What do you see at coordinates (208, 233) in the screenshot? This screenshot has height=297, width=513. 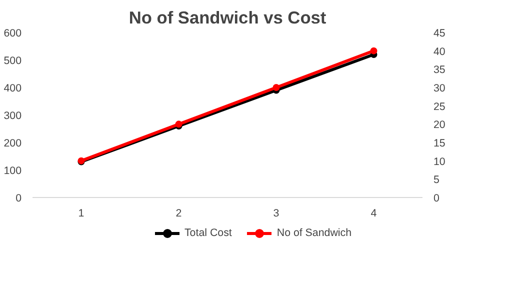 I see `legend-label: Total Cost` at bounding box center [208, 233].